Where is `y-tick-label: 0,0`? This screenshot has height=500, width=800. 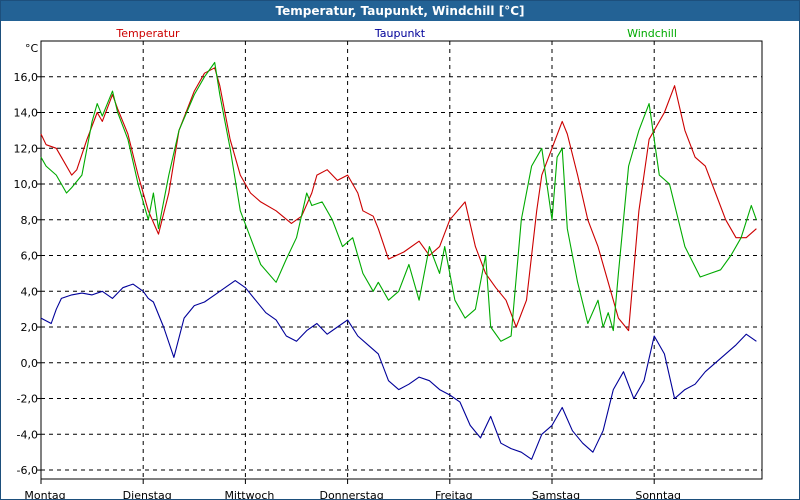
y-tick-label: 0,0 is located at coordinates (30, 363).